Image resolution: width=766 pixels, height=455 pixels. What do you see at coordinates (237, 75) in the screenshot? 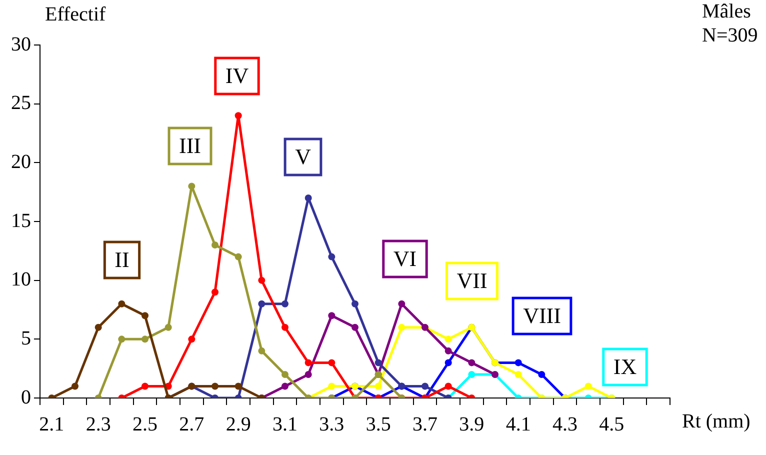
I see `series-label: IV` at bounding box center [237, 75].